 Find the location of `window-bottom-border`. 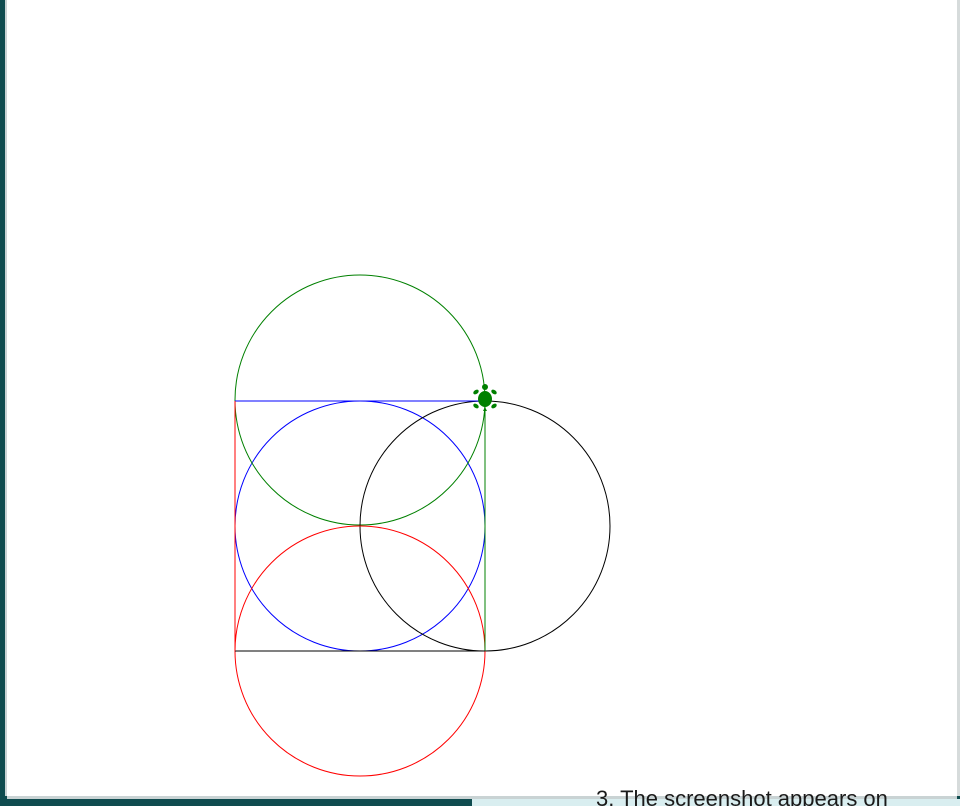

window-bottom-border is located at coordinates (482, 797).